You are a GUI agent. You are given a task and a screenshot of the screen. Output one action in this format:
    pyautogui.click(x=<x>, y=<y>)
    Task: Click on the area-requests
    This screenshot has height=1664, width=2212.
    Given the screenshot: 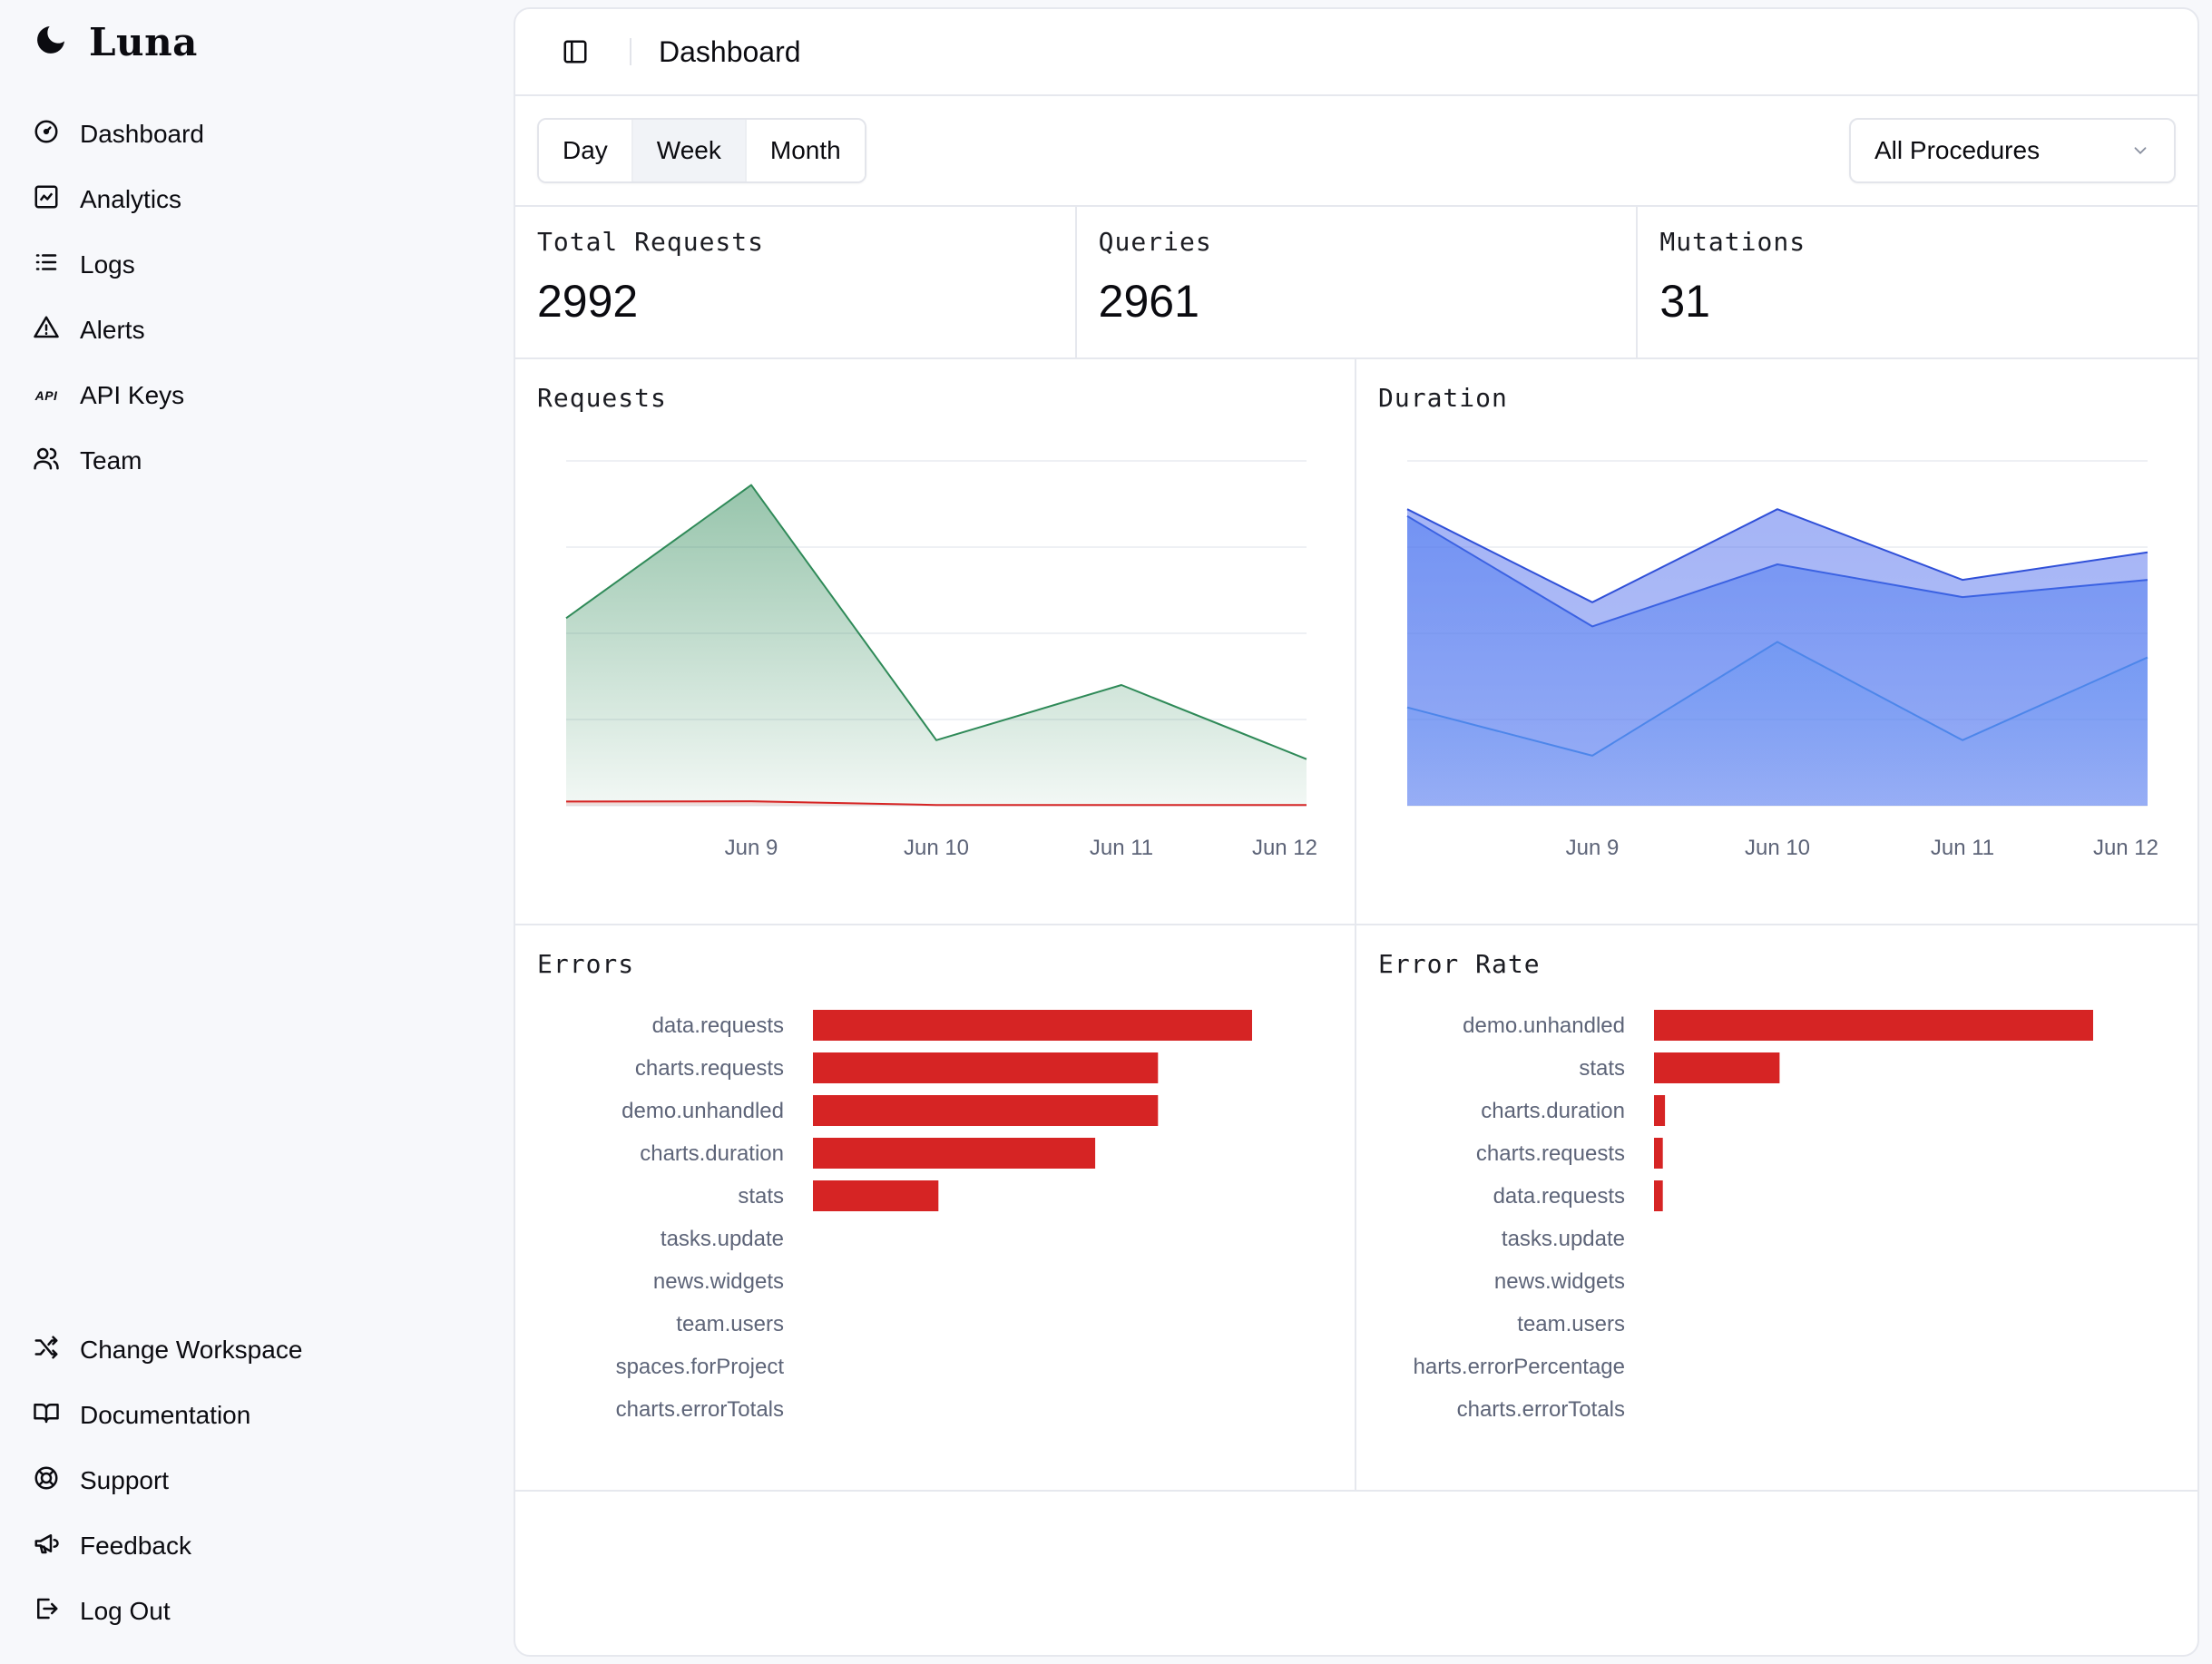 What is the action you would take?
    pyautogui.click(x=936, y=645)
    